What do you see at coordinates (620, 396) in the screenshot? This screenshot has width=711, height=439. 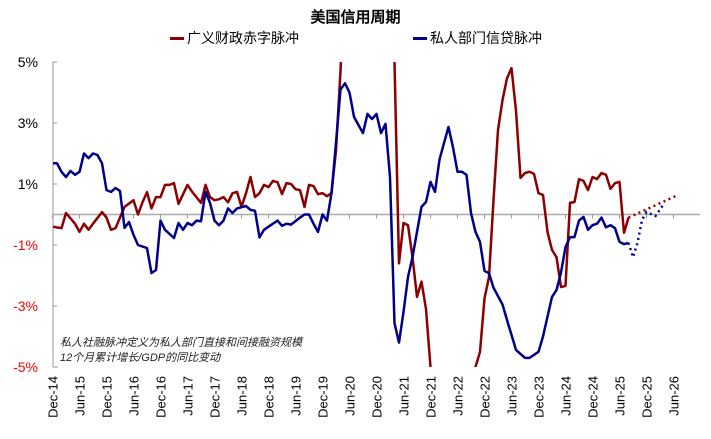 I see `x-tick-label: Jun-25` at bounding box center [620, 396].